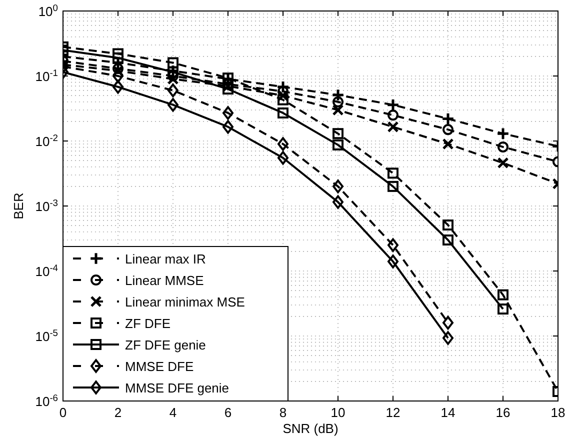  I want to click on y-tick-label: 10$^{-3}$, so click(46, 206).